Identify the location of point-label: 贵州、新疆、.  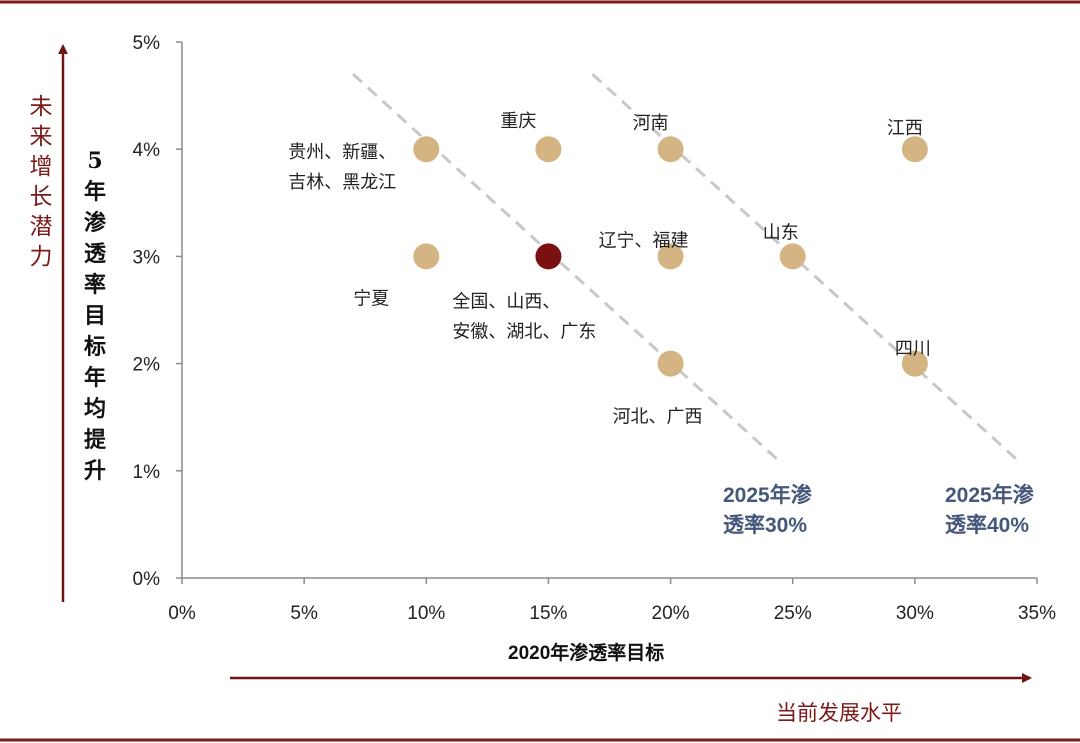
(342, 152).